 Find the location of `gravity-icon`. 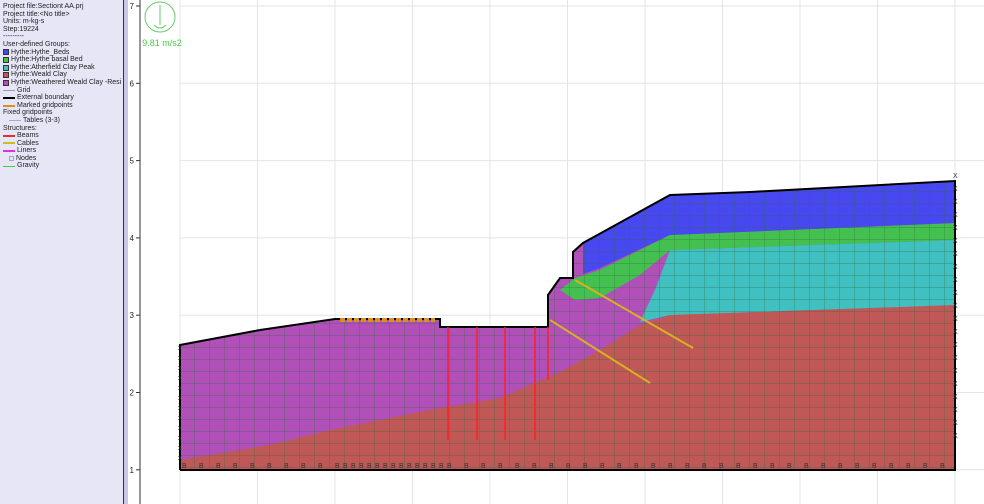

gravity-icon is located at coordinates (160, 17).